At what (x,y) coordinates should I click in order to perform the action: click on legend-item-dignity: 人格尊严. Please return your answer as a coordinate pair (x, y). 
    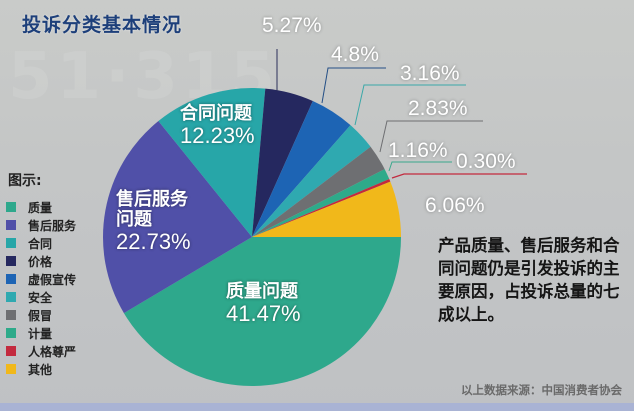
    Looking at the image, I should click on (41, 351).